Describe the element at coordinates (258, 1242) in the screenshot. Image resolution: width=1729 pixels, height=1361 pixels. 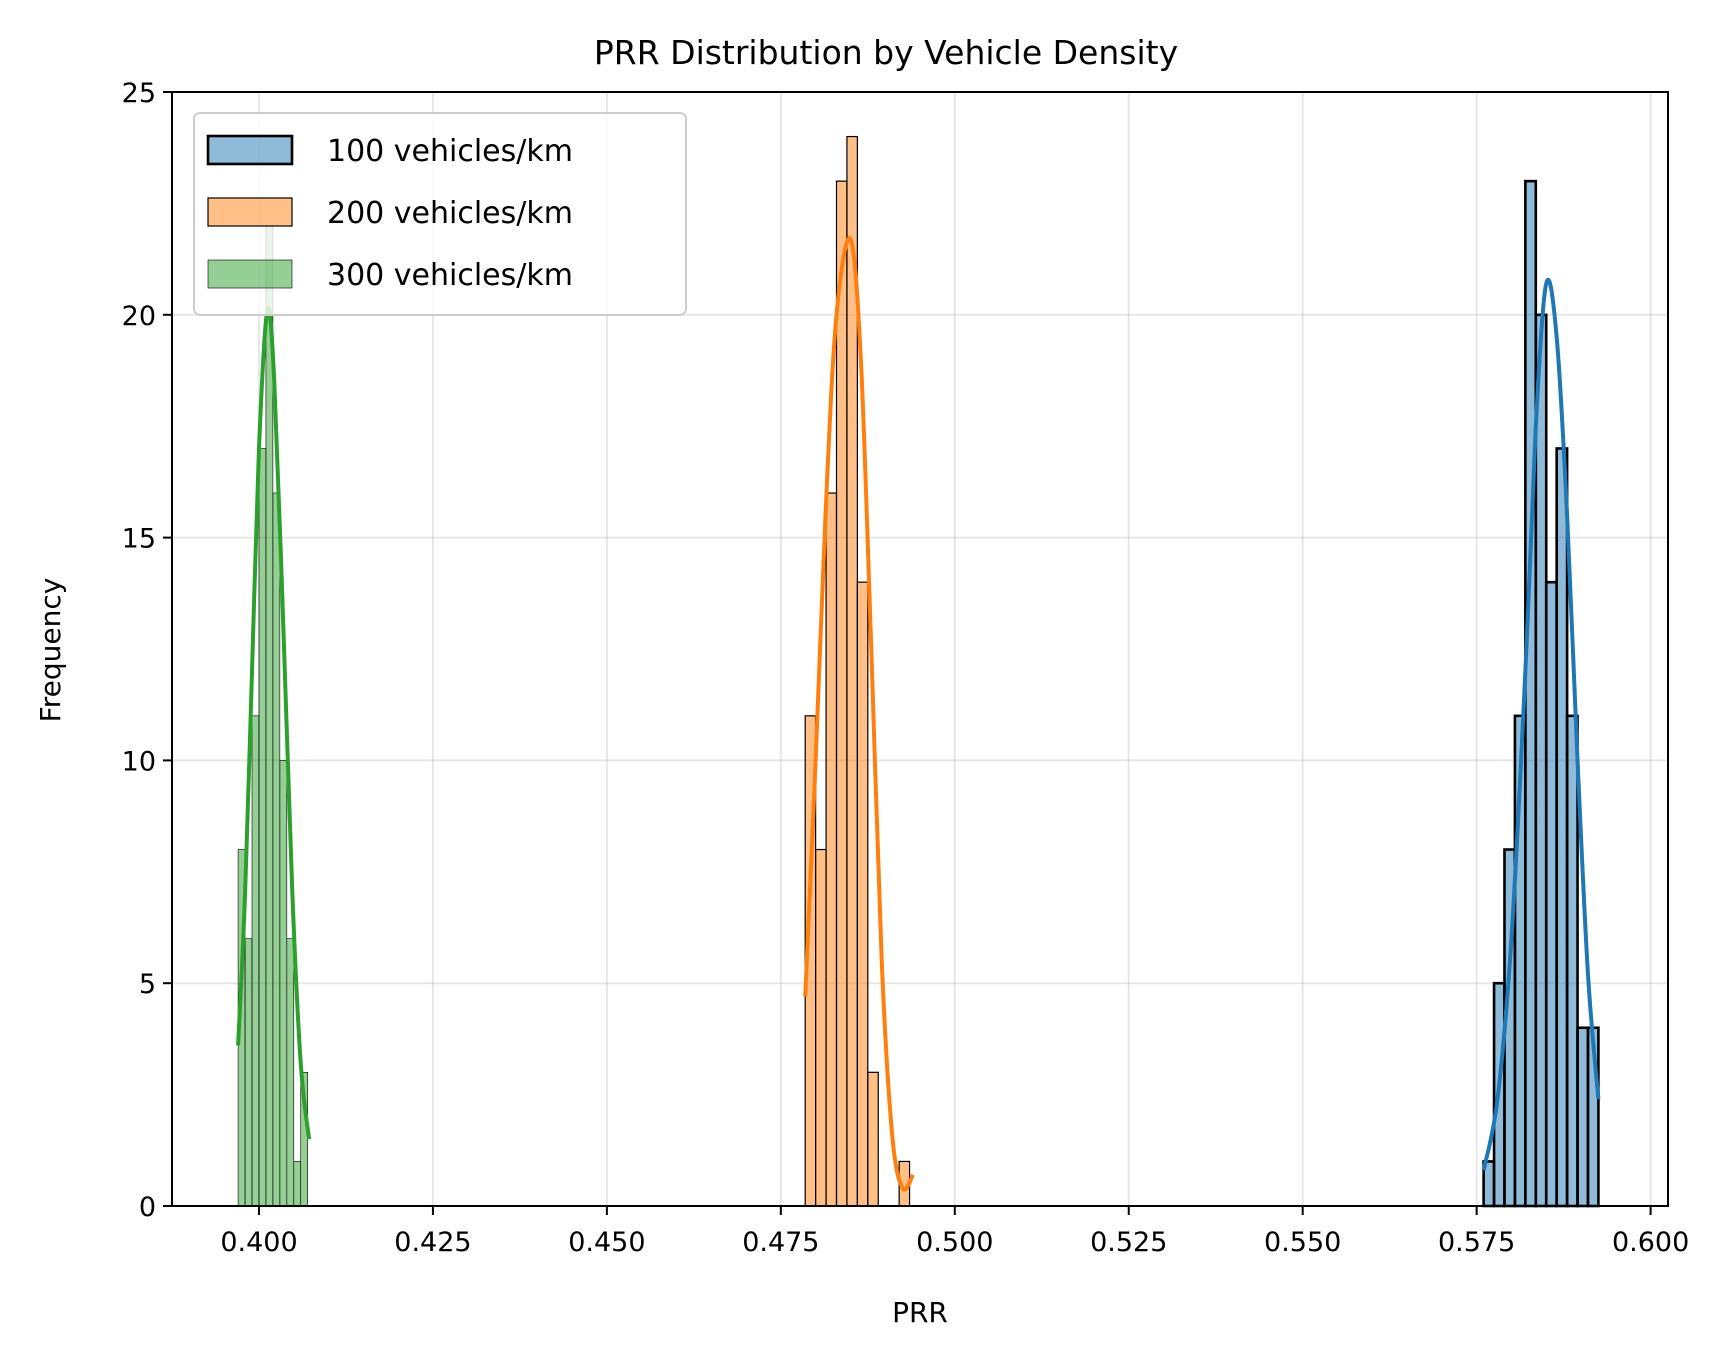
I see `x-tick-label: 0.400` at that location.